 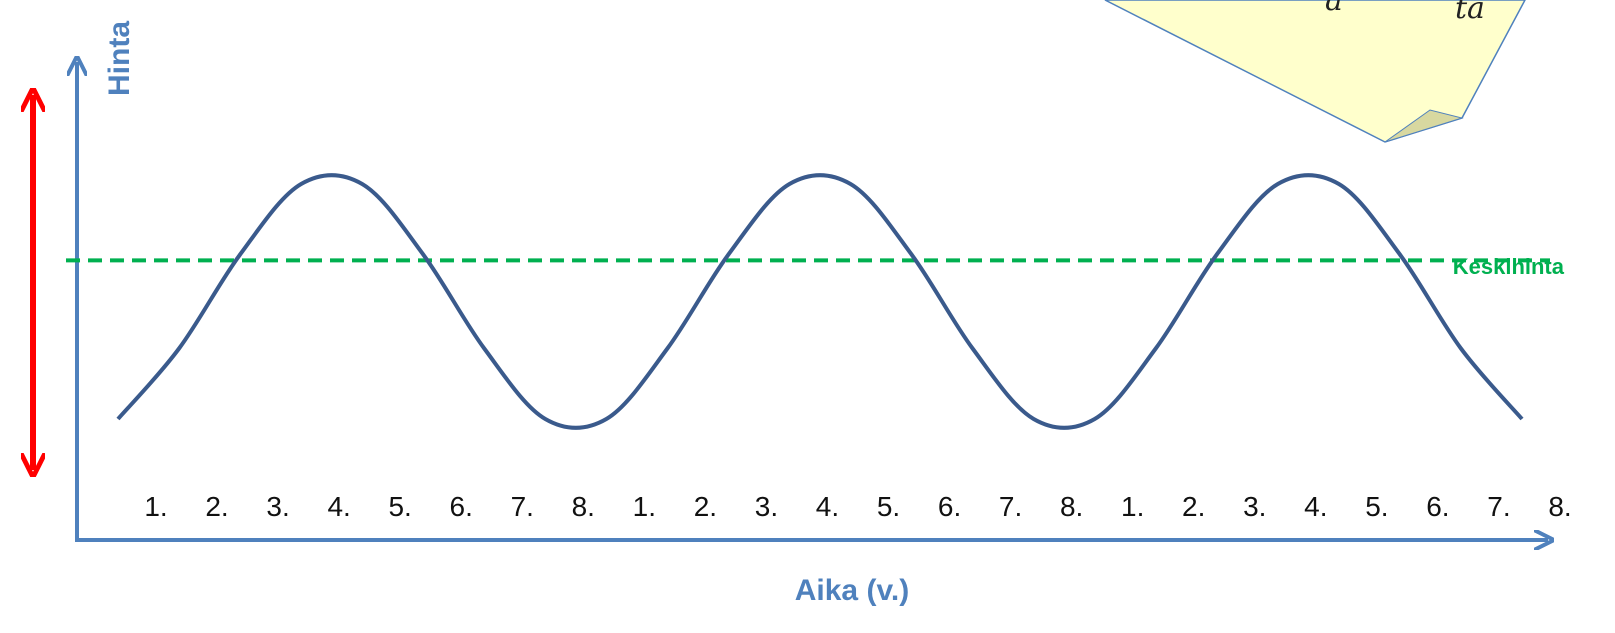 I want to click on mean-price-label: Keskihinta, so click(x=1509, y=266).